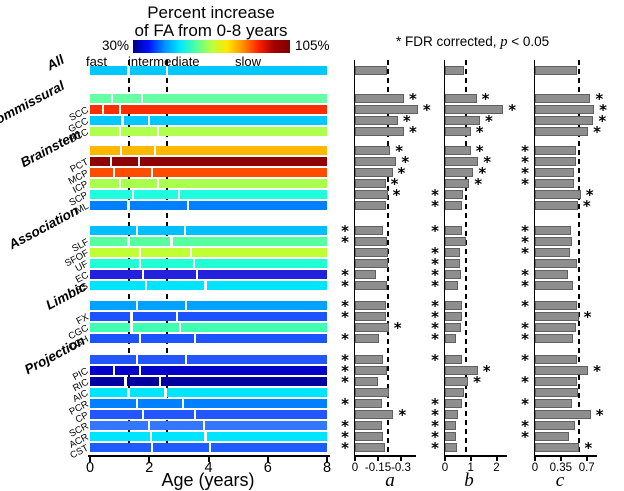 The height and width of the screenshot is (491, 624). Describe the element at coordinates (525, 339) in the screenshot. I see `significance-star-c-CGH: *` at that location.